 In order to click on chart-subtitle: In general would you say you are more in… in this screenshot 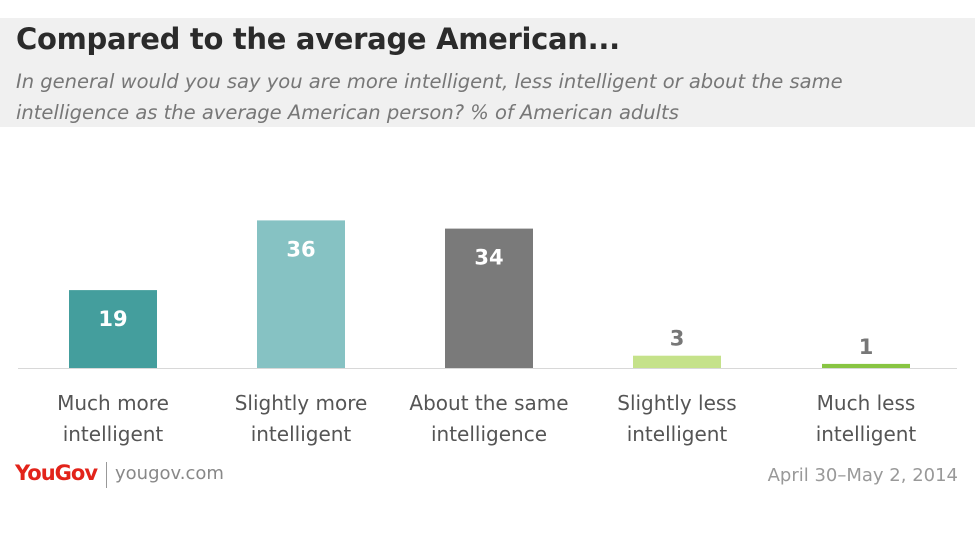, I will do `click(429, 97)`.